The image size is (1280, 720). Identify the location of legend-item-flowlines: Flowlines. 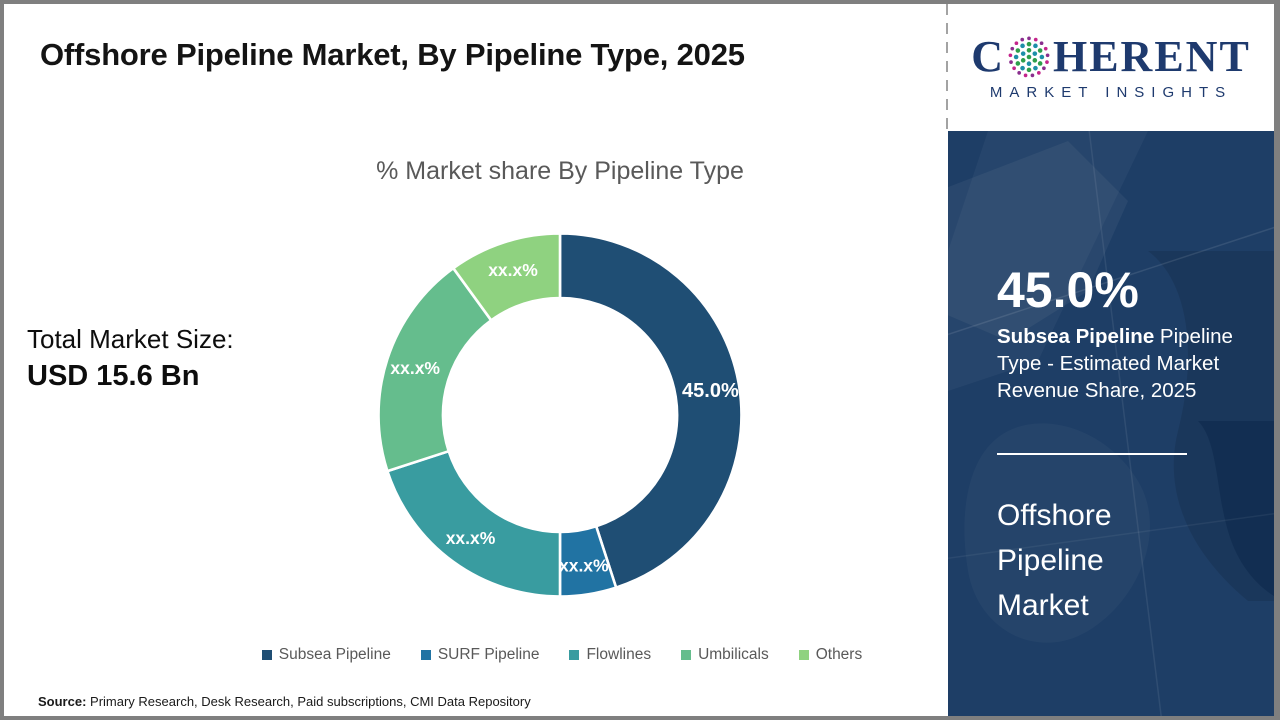
(610, 655).